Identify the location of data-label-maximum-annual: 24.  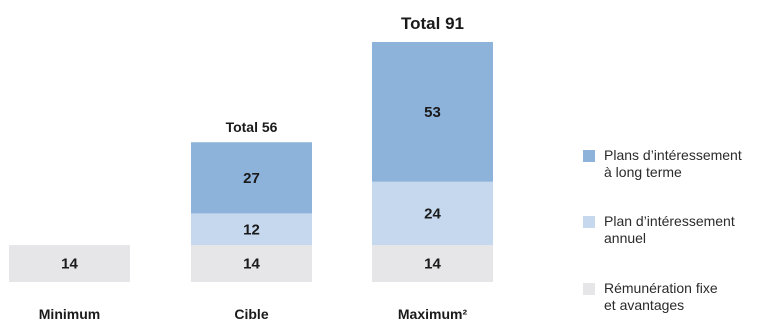
(432, 213).